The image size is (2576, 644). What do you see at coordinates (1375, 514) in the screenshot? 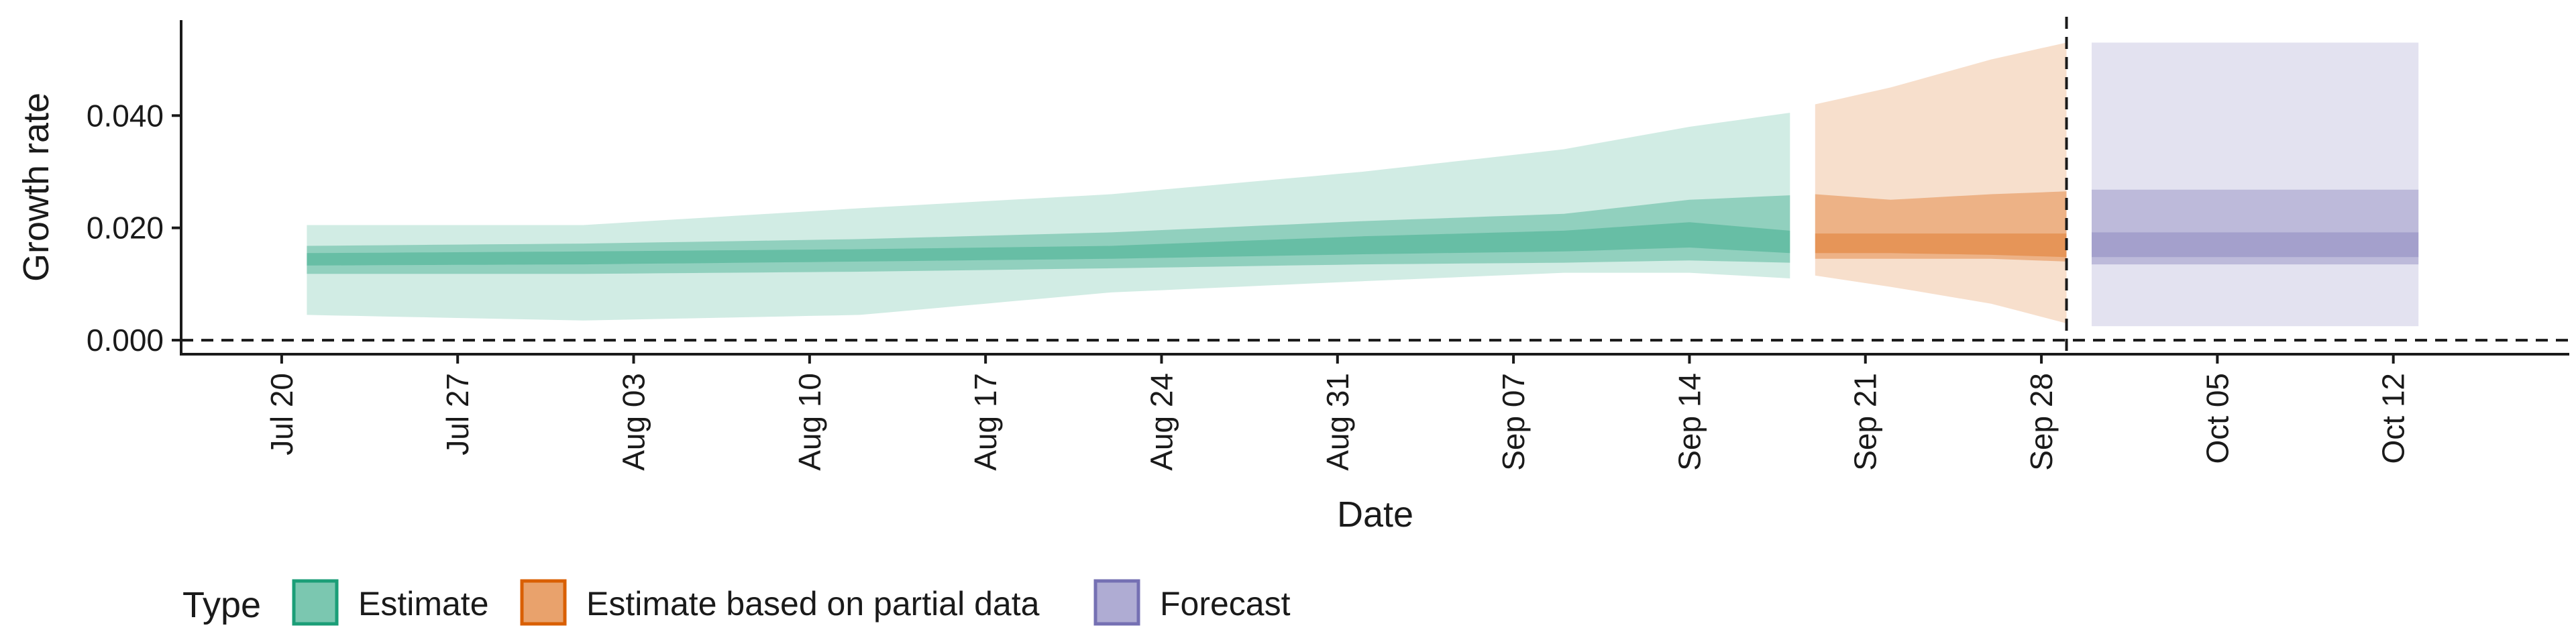
I see `x-axis-title: Date` at bounding box center [1375, 514].